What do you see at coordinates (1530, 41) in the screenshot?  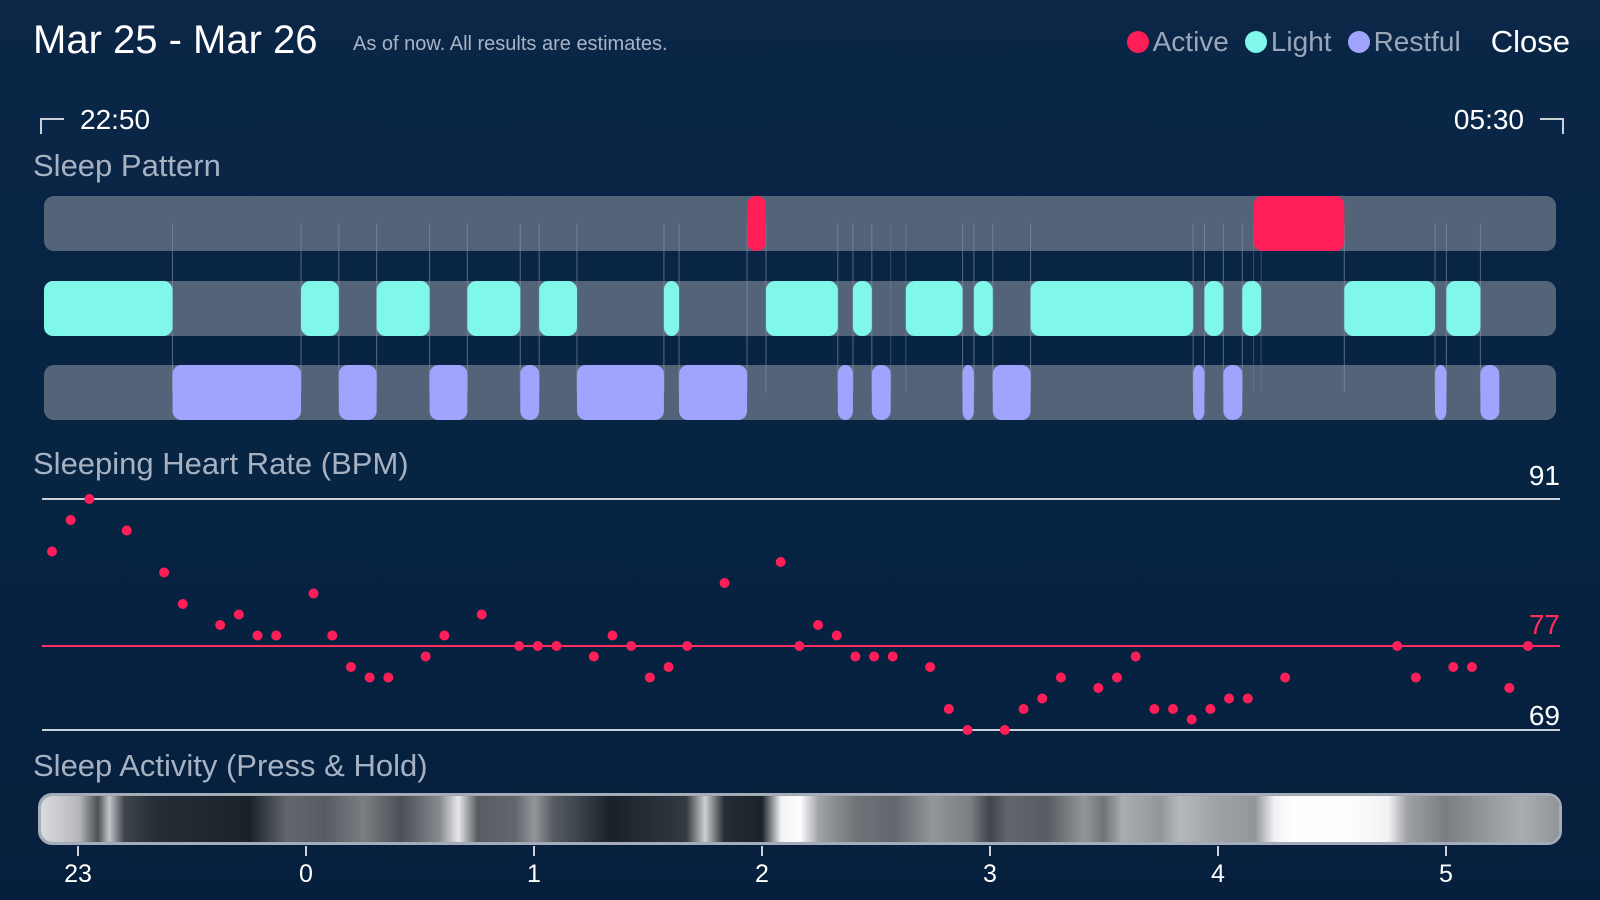 I see `close-button: Close` at bounding box center [1530, 41].